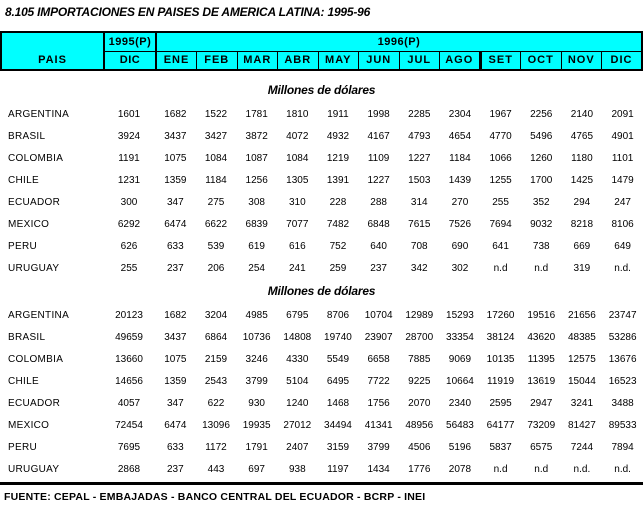 The width and height of the screenshot is (643, 511). Describe the element at coordinates (256, 224) in the screenshot. I see `data-cell: 6839` at that location.